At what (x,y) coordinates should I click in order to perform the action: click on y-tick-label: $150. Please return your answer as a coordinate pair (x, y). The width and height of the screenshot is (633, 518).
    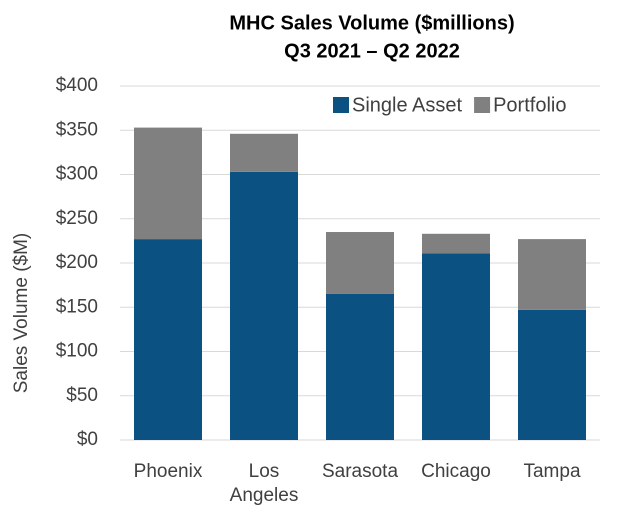
    Looking at the image, I should click on (77, 306).